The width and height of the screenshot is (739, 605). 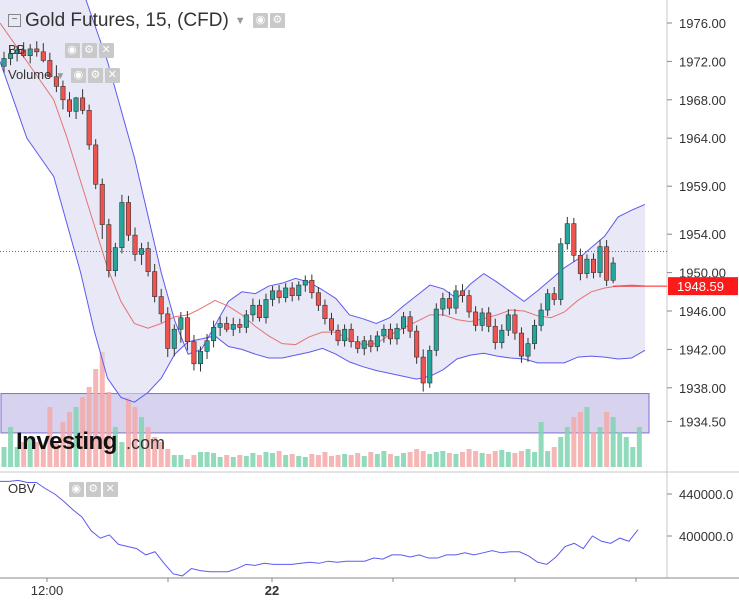 I want to click on indicator-volume-label: Volume, so click(x=30, y=74).